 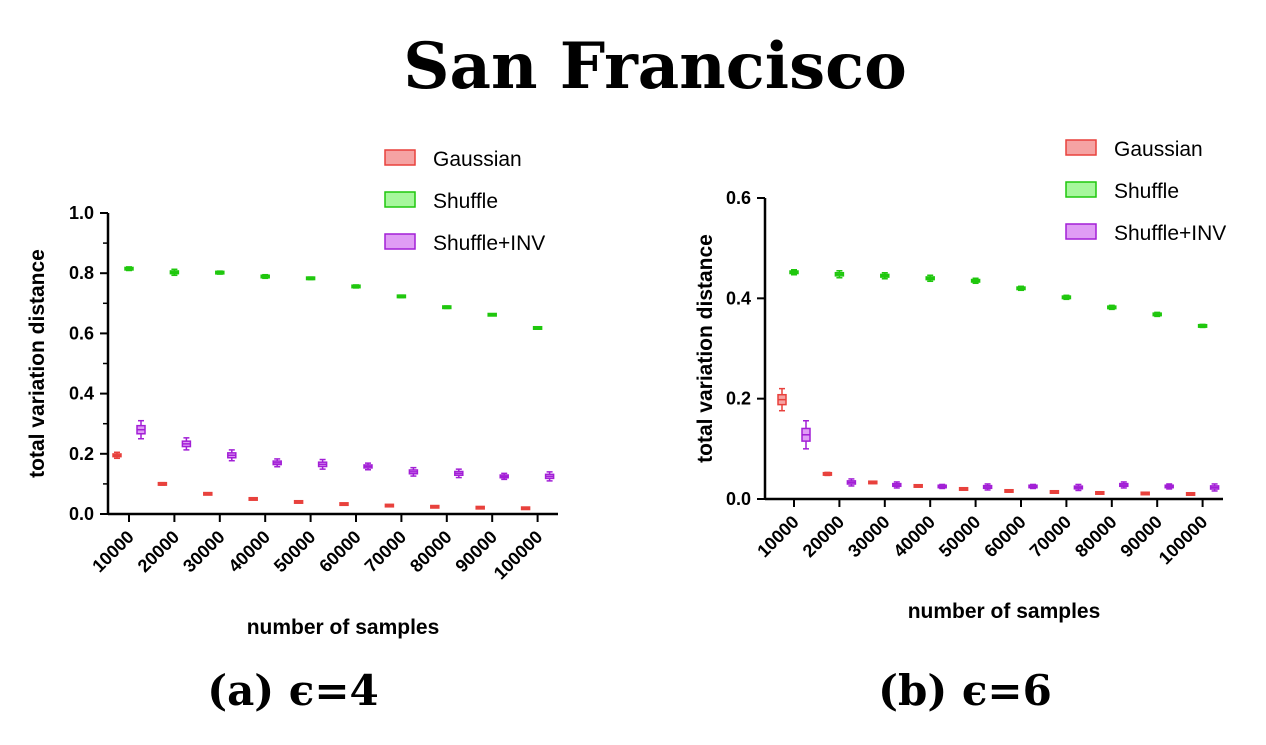 I want to click on panel-caption: (b) ϵ=6, so click(x=965, y=690).